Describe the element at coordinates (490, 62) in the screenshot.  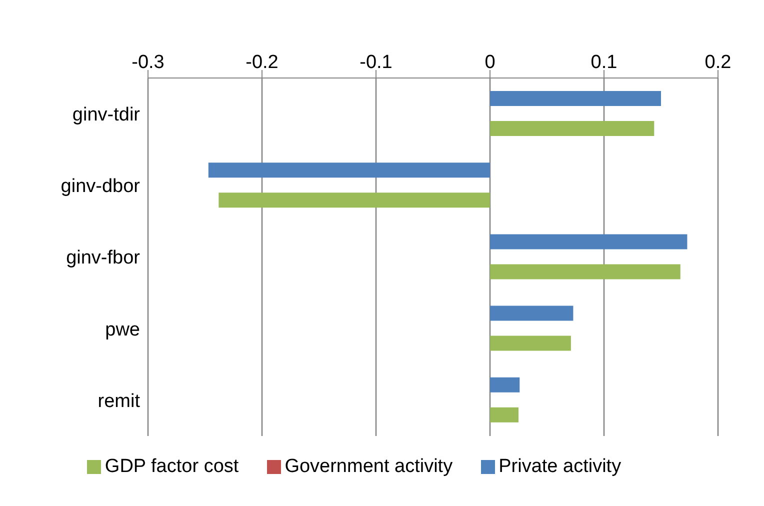
I see `x-tick-label: 0` at that location.